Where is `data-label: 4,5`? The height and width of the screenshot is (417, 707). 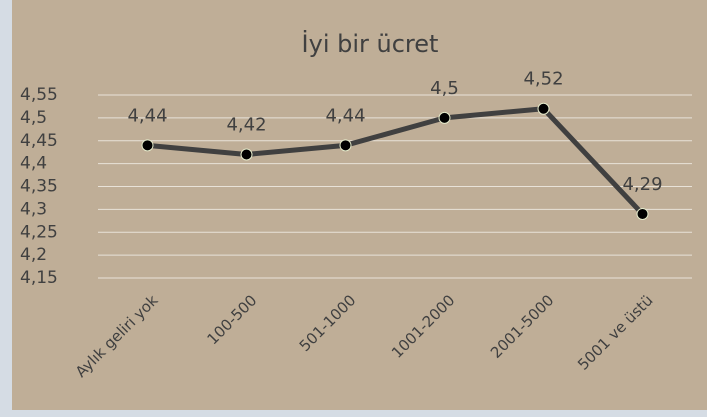 data-label: 4,5 is located at coordinates (444, 88).